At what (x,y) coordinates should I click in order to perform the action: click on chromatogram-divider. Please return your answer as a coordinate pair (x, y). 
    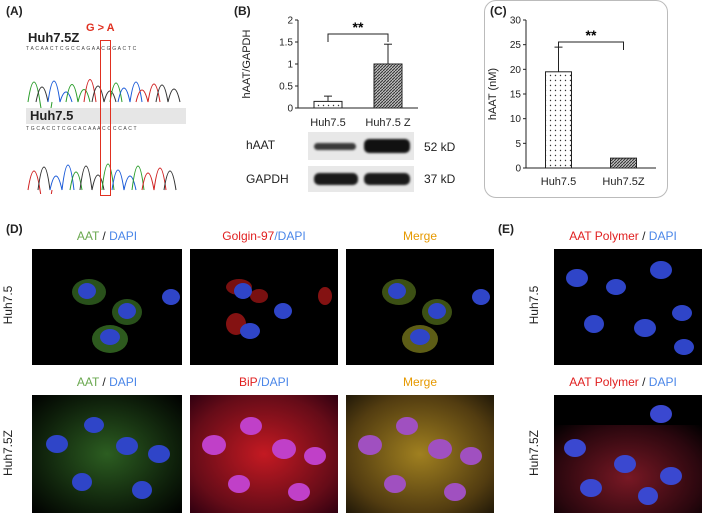
    Looking at the image, I should click on (106, 116).